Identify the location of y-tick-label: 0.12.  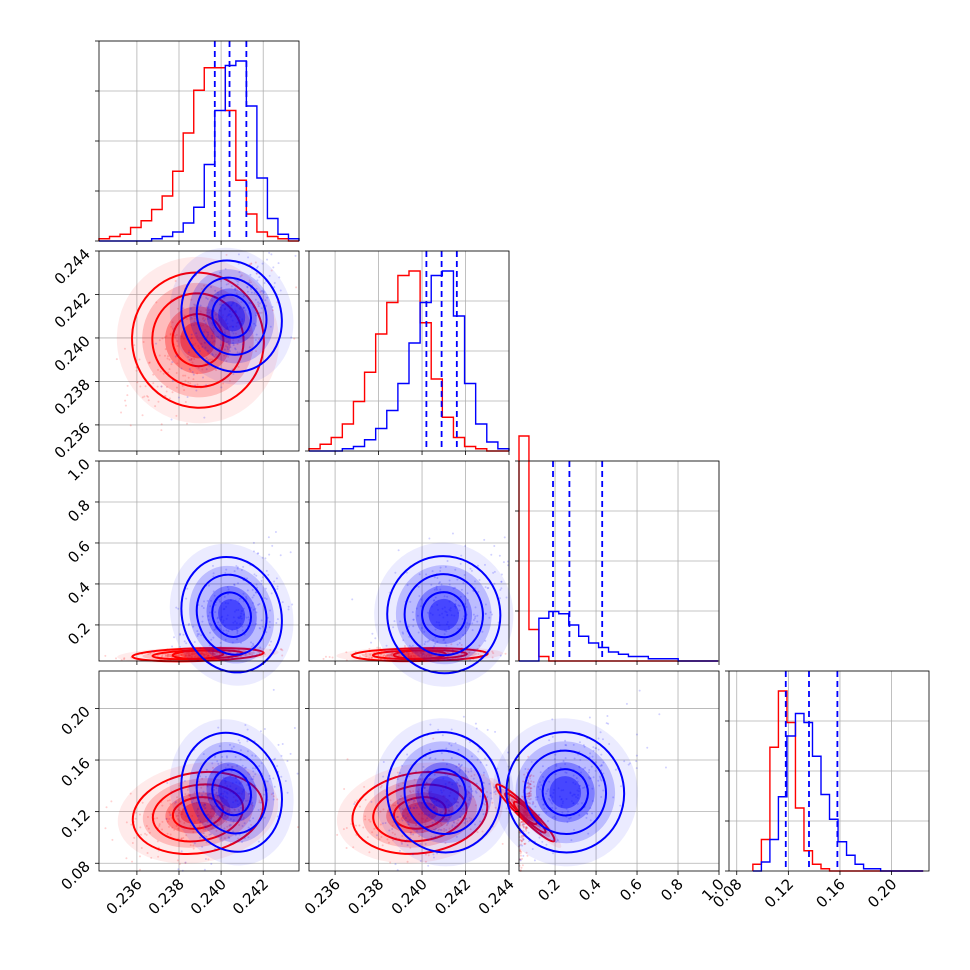
(75, 824).